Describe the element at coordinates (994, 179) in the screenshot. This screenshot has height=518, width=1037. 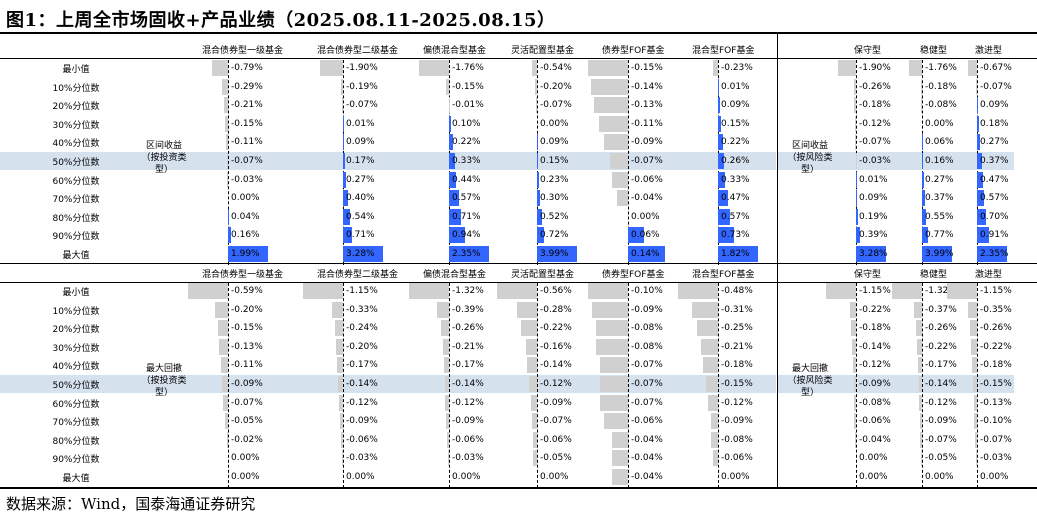
I see `value-cell: 0.47%` at that location.